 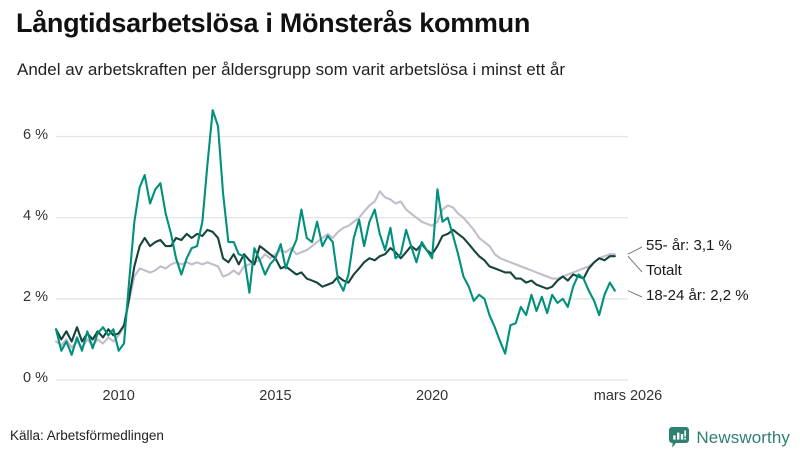 What do you see at coordinates (273, 23) in the screenshot?
I see `page-title: Långtidsarbetslösa i Mönsterås kommun` at bounding box center [273, 23].